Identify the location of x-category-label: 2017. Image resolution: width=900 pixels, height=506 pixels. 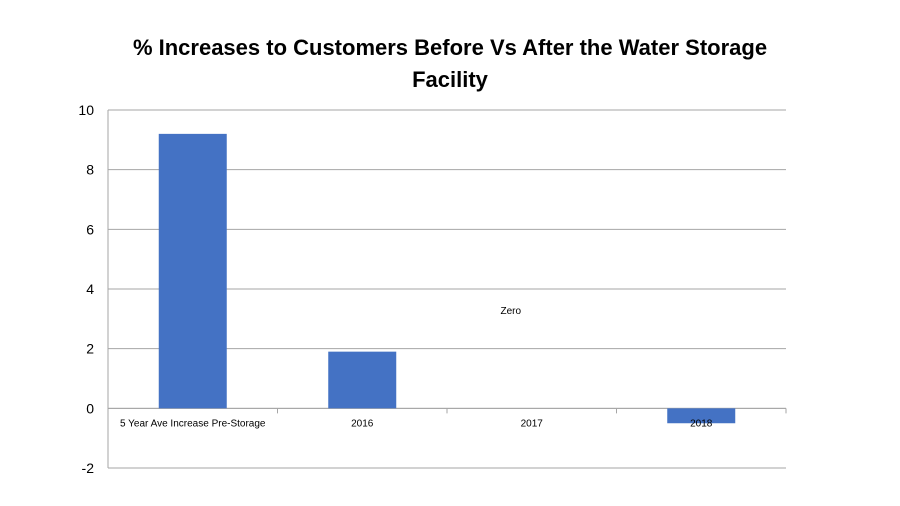
(532, 423).